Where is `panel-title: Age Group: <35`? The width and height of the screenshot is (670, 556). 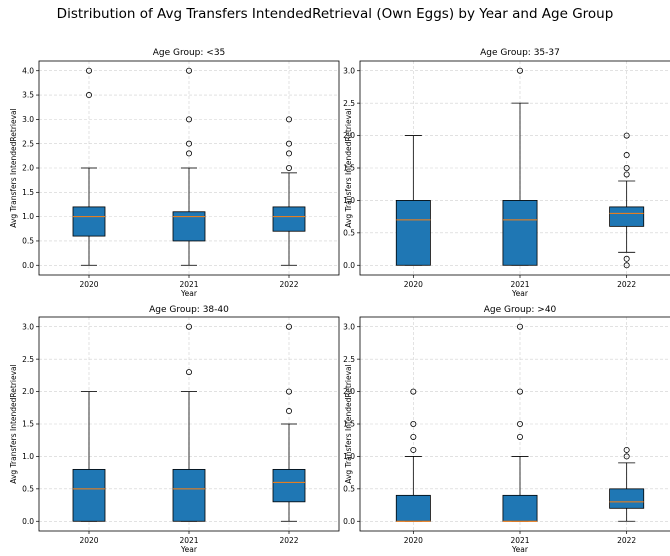
panel-title: Age Group: <35 is located at coordinates (189, 53).